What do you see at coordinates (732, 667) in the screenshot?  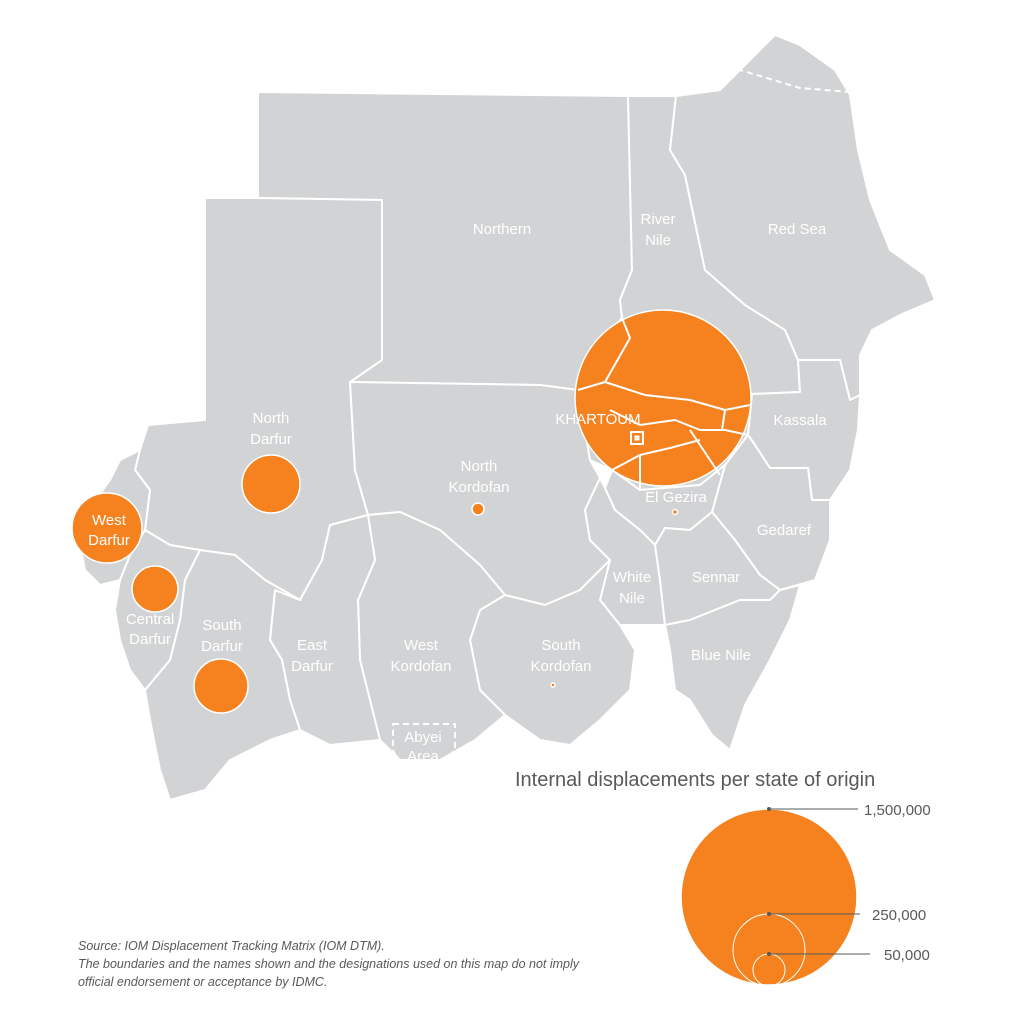 I see `state-blue-nile` at bounding box center [732, 667].